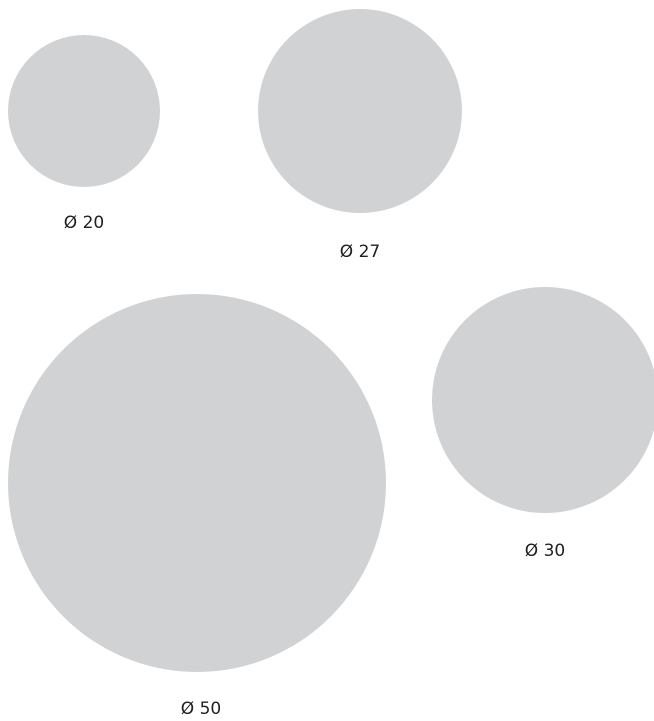 This screenshot has height=721, width=654. I want to click on circle-label-diameter-20: Ø 20, so click(84, 223).